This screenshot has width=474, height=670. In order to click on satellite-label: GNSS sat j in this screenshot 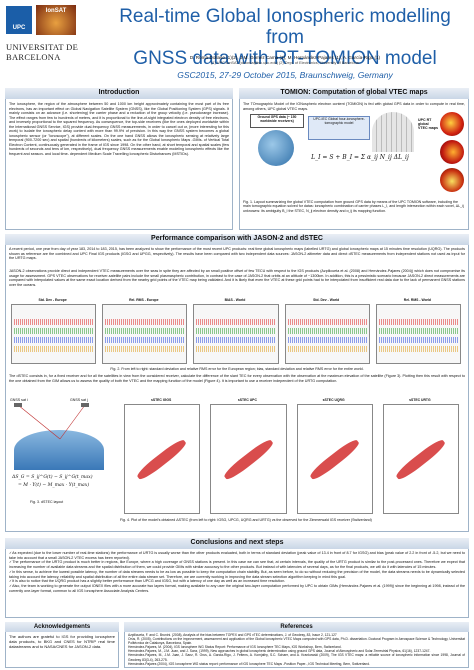, I will do `click(79, 400)`.